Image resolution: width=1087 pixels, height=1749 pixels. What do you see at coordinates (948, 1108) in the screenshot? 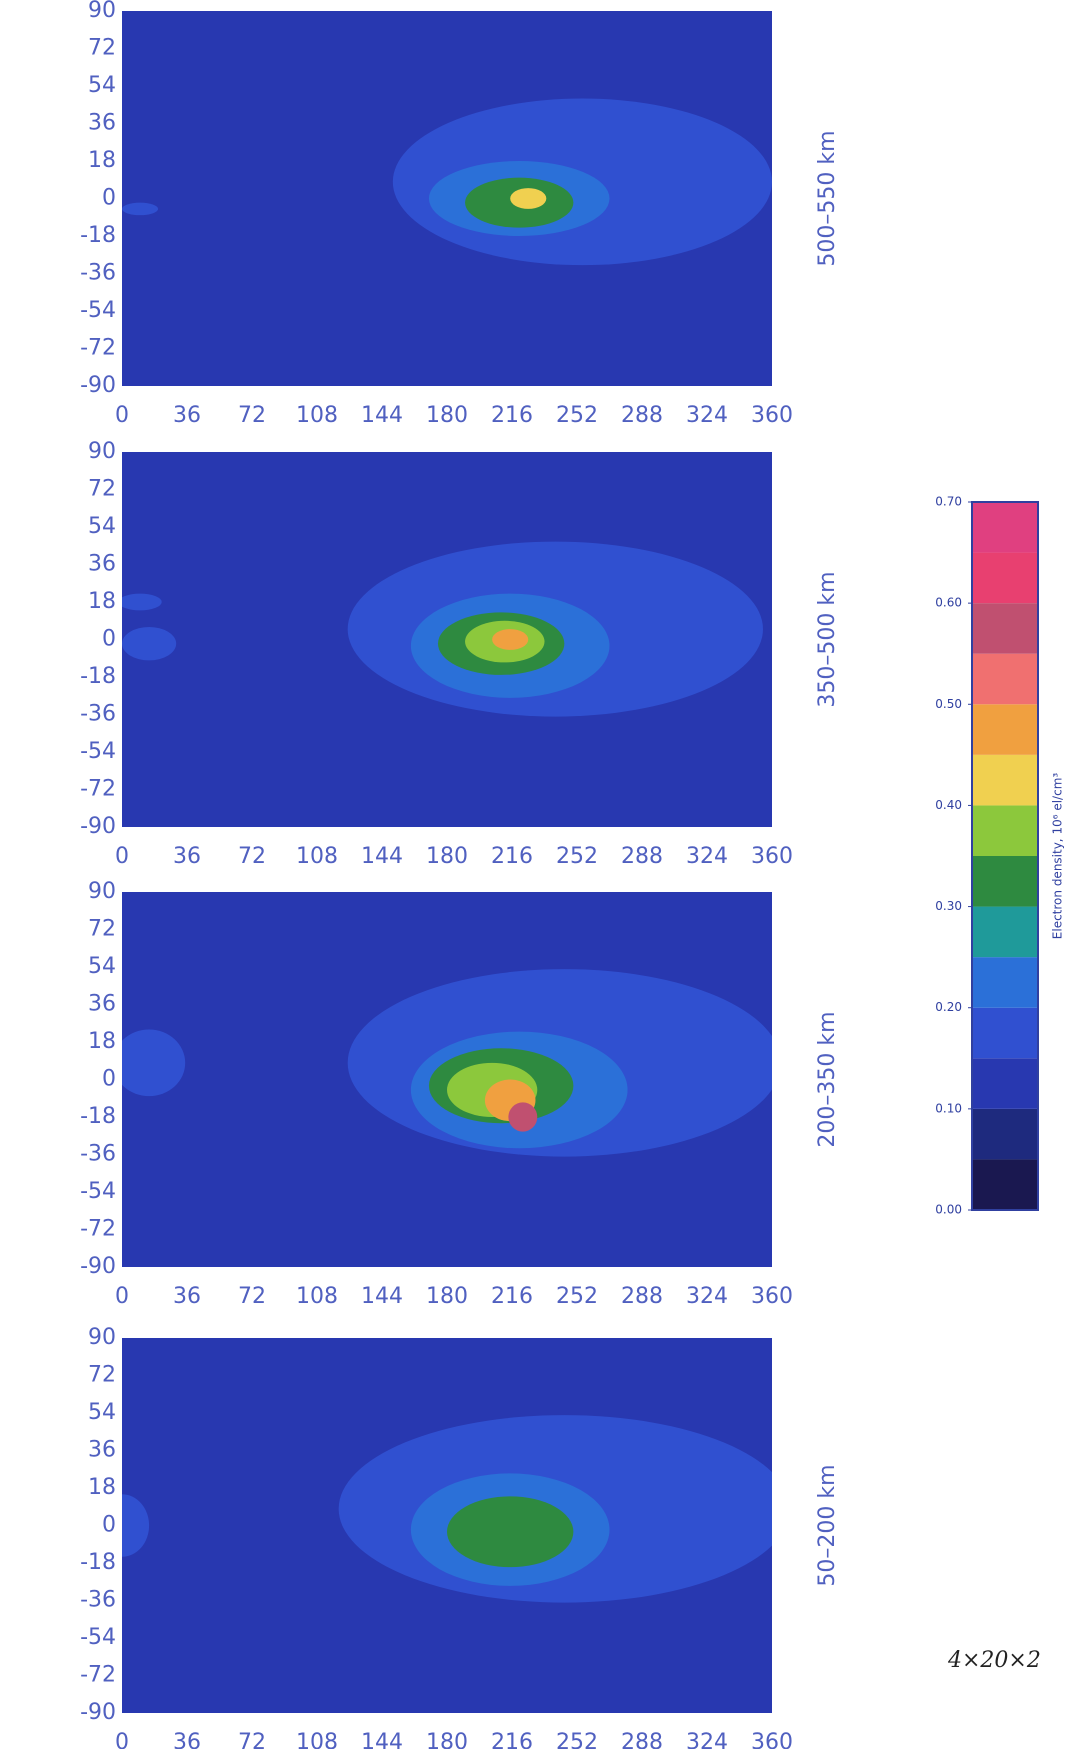
I see `colorbar-tick-label: 0.10` at bounding box center [948, 1108].